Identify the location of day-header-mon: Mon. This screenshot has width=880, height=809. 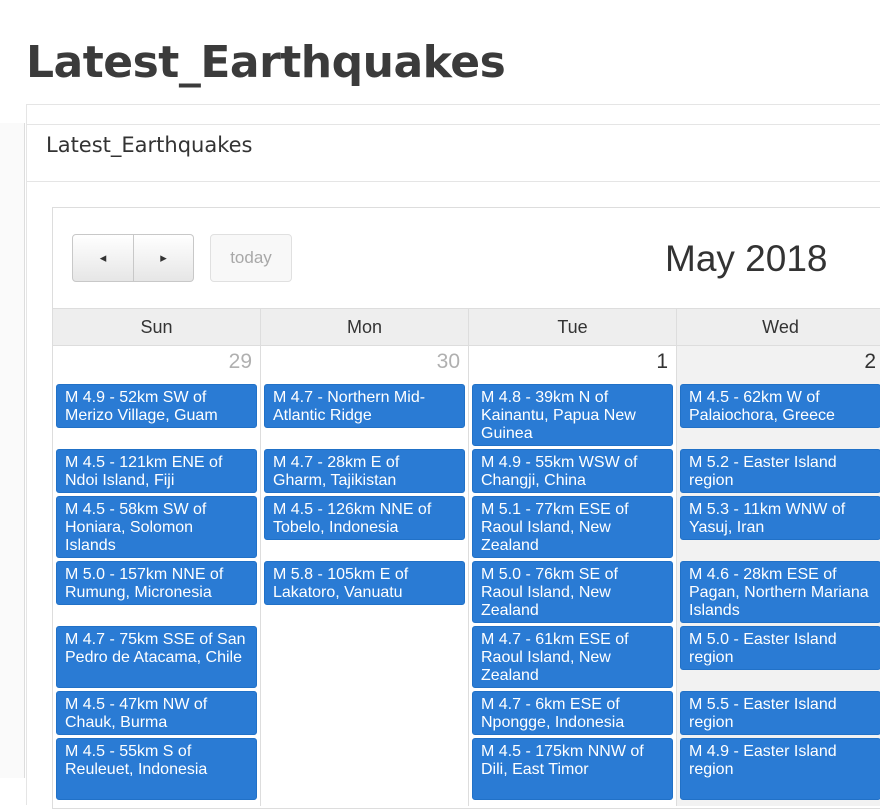
(365, 327).